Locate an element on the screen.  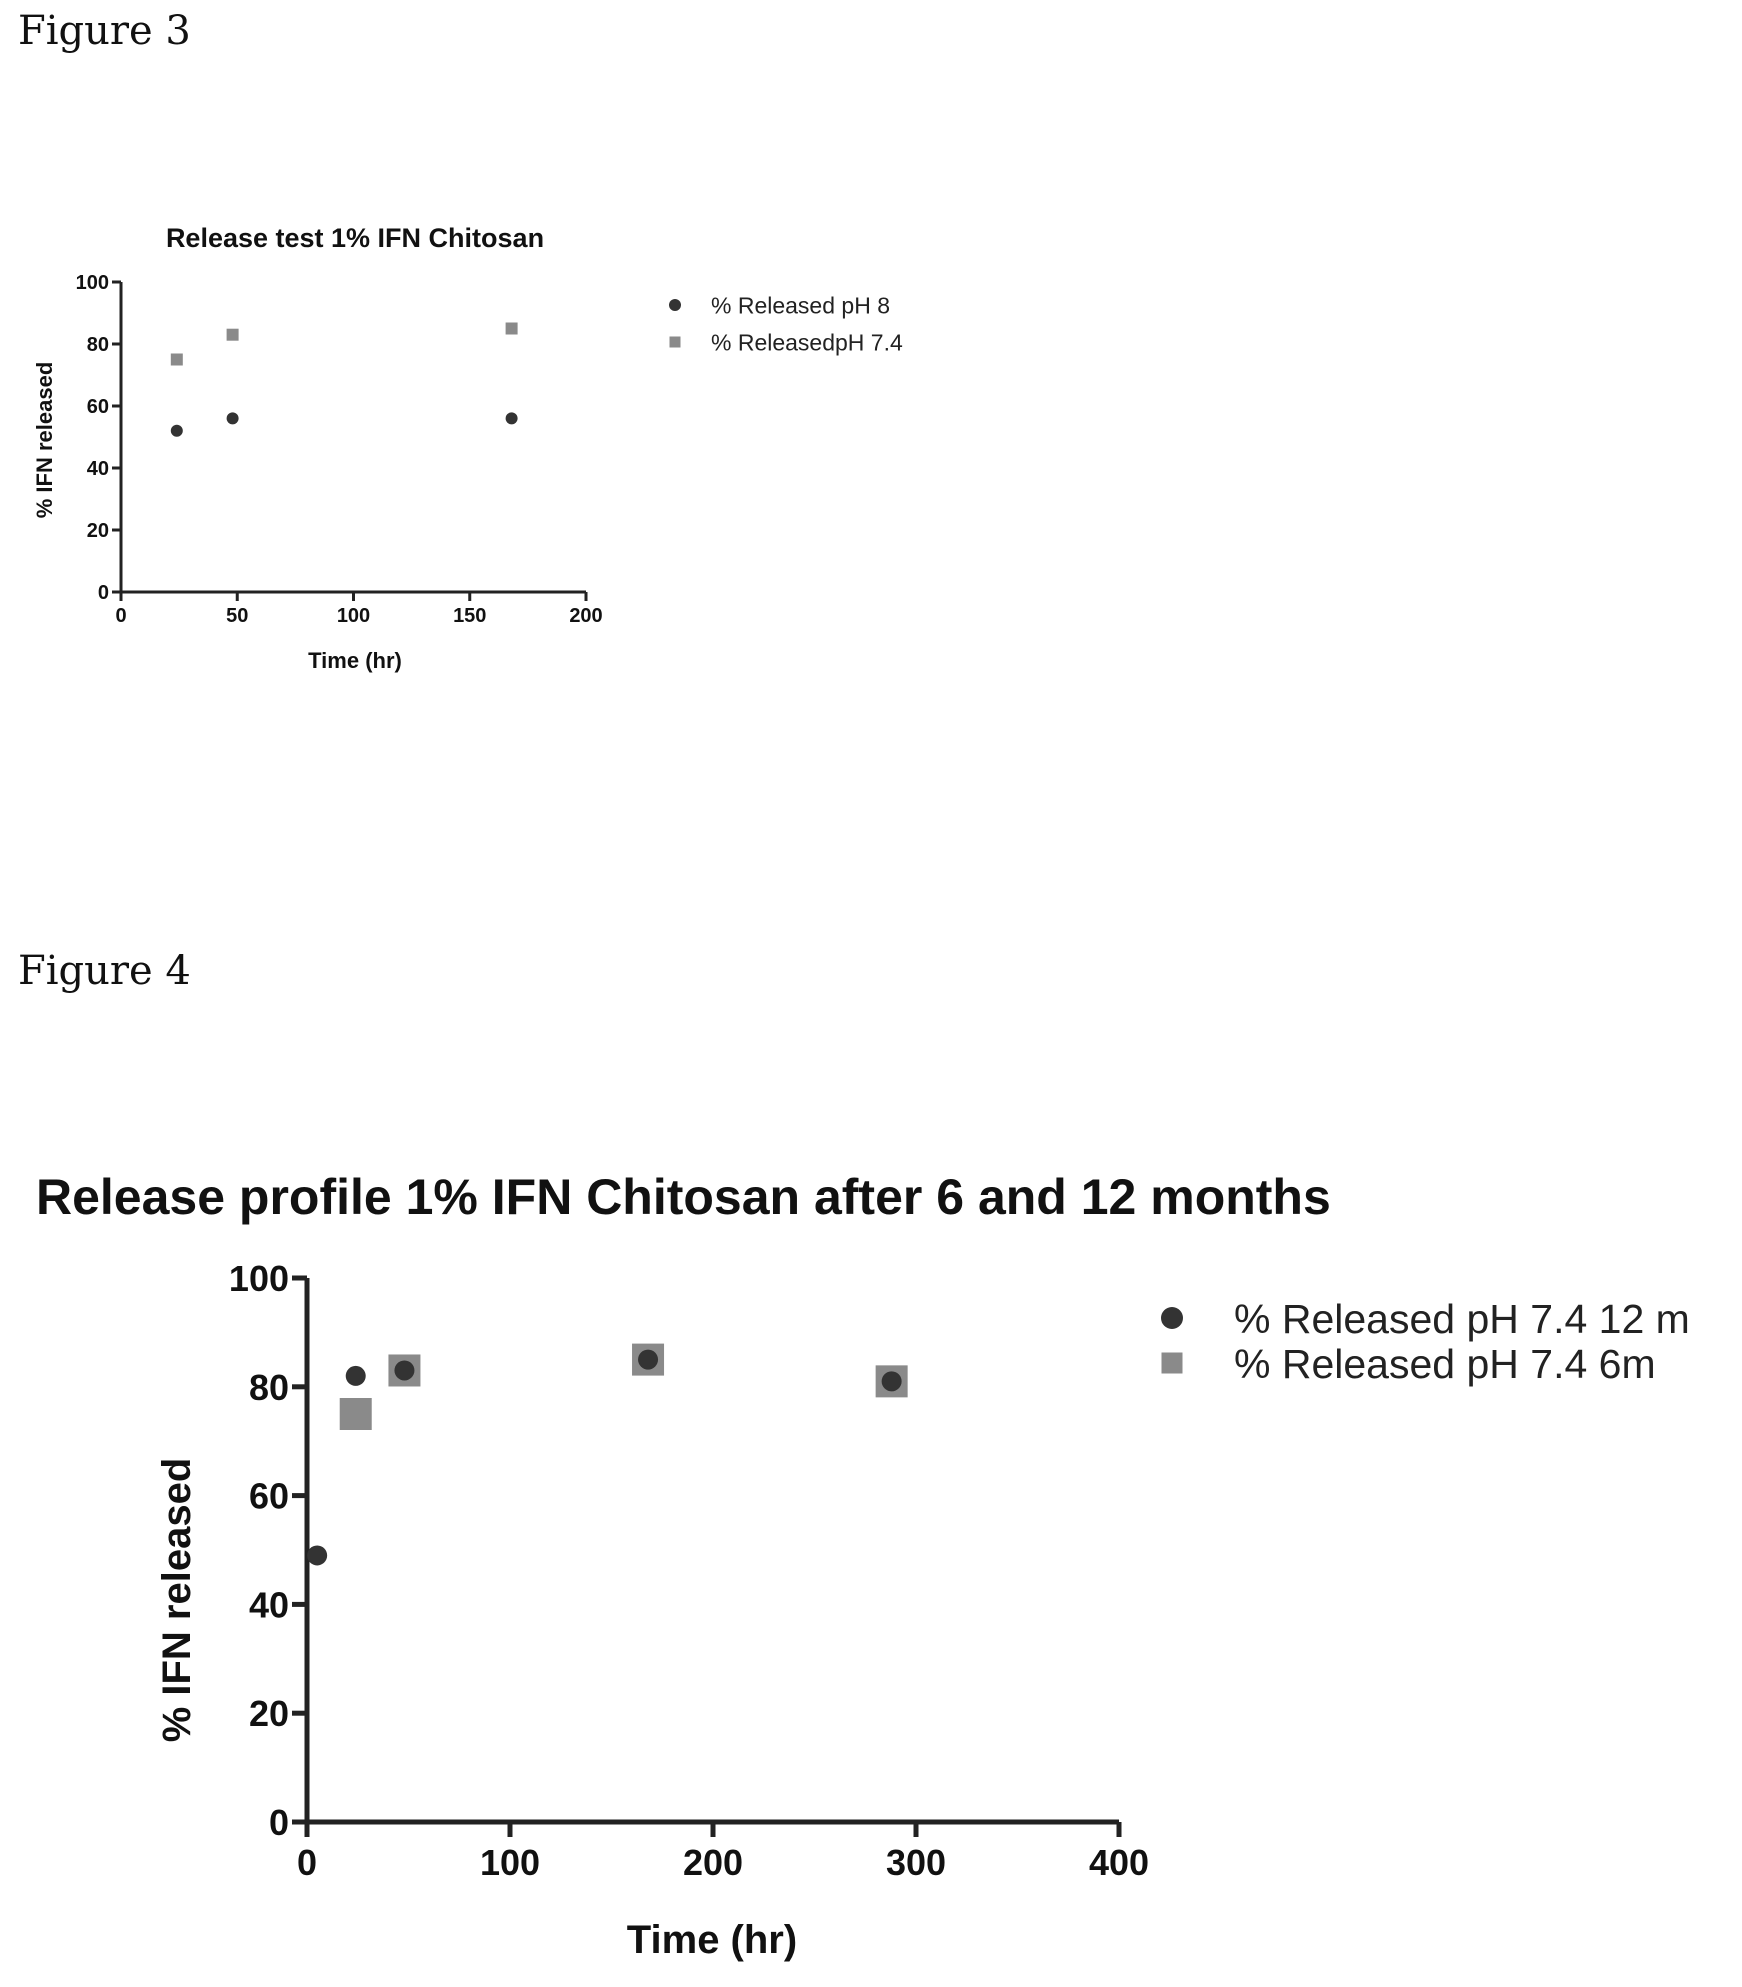
chart-1-legend: % Released pH 8 % ReleasedpH 7.4 is located at coordinates (786, 323).